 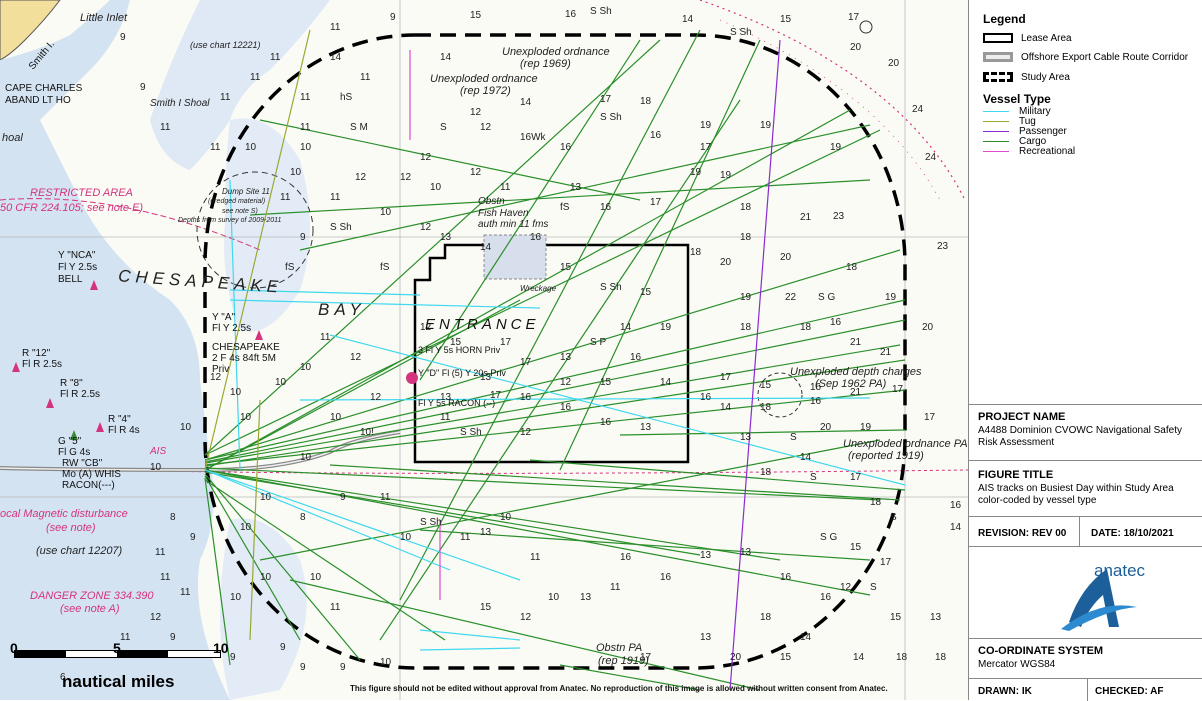 I want to click on label-unexploded-depth: Unexploded depth charges, so click(x=856, y=372).